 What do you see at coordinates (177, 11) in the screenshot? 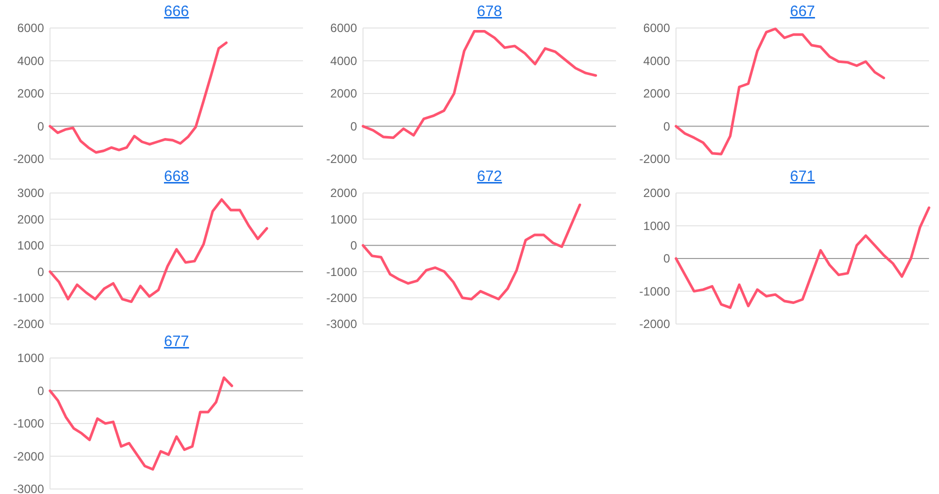
I see `chart-title: 666` at bounding box center [177, 11].